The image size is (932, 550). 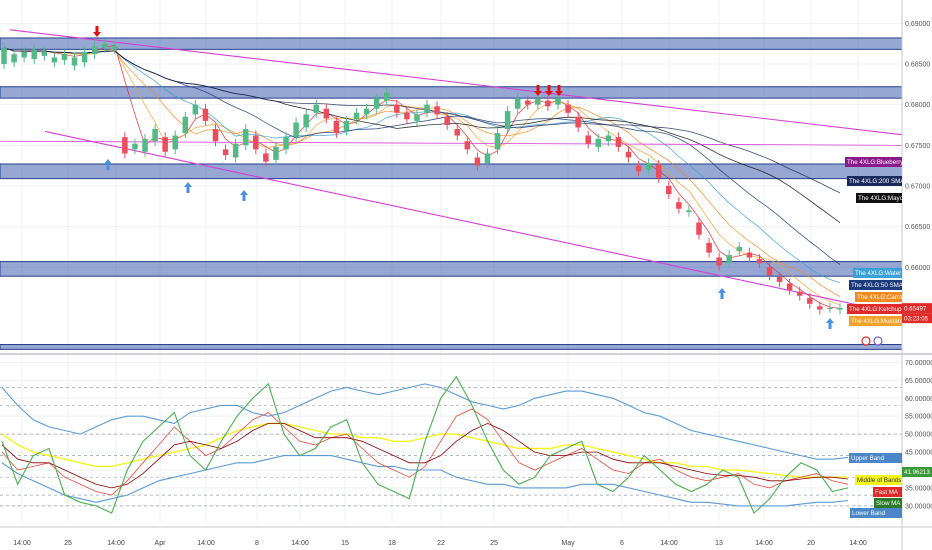 I want to click on overlay-label-mustard: The 4XLG:Mustard, so click(x=876, y=321).